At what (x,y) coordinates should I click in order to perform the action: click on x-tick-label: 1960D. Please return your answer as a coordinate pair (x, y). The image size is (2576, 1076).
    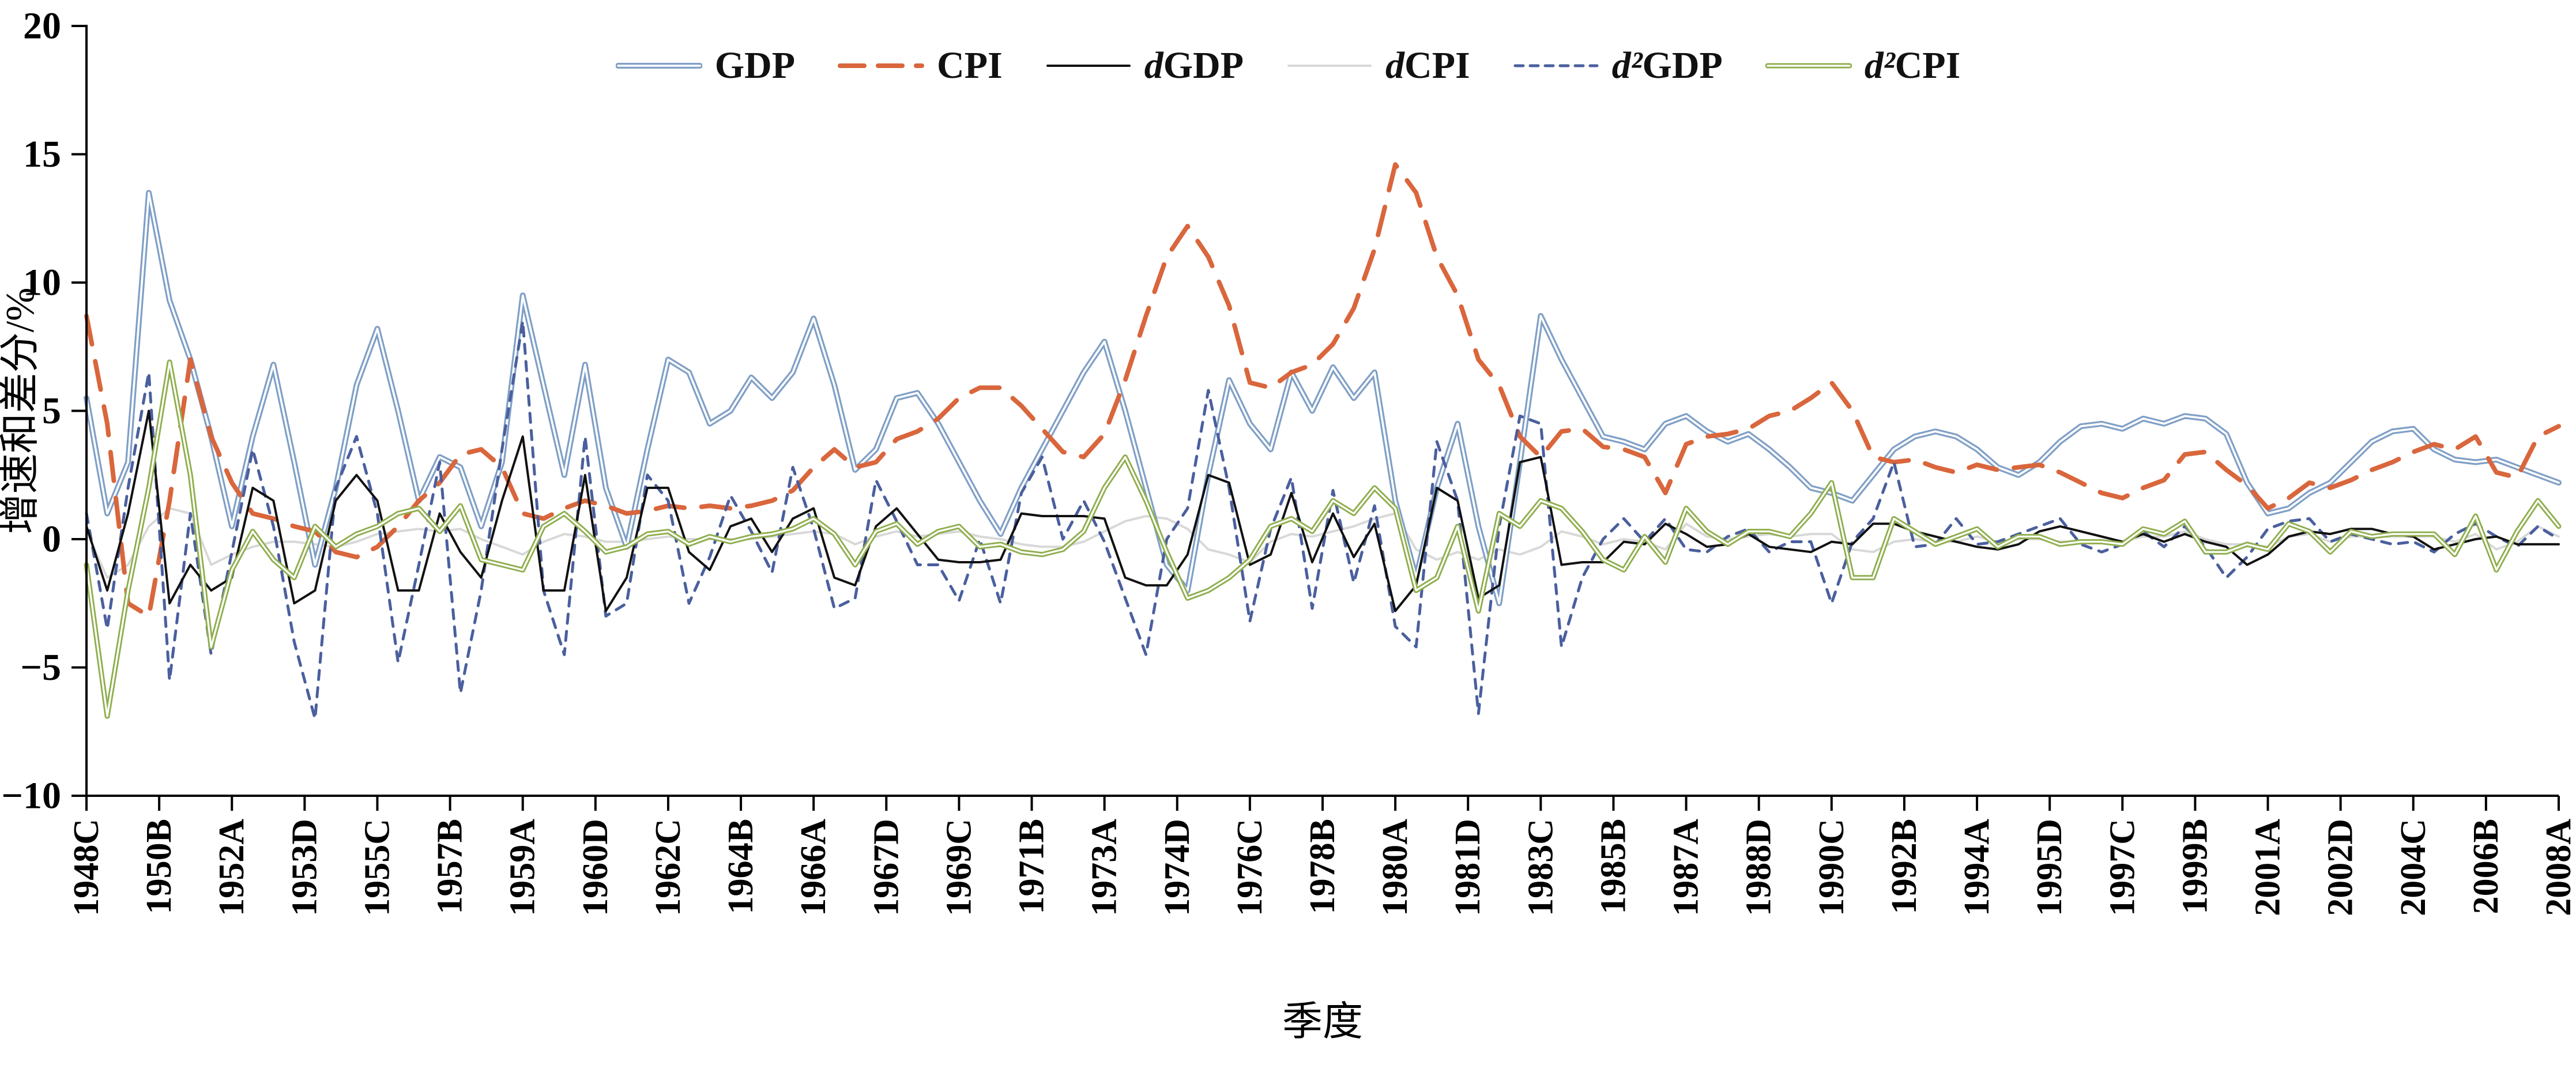
    Looking at the image, I should click on (595, 867).